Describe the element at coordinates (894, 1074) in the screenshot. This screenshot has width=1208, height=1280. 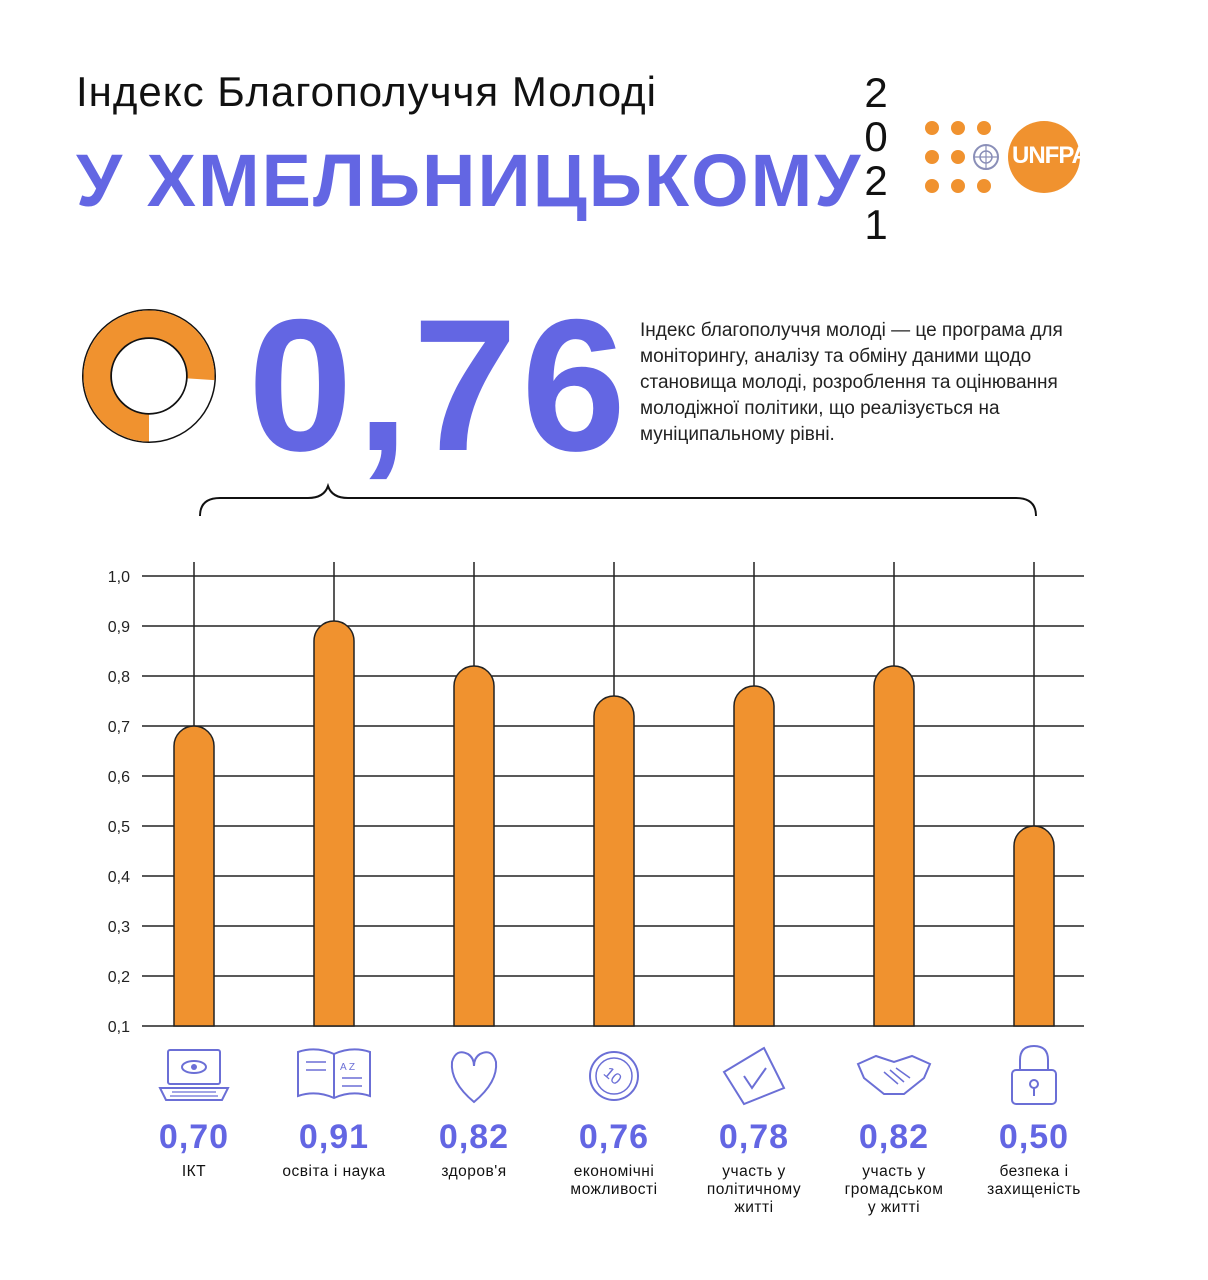
I see `handshake-icon` at that location.